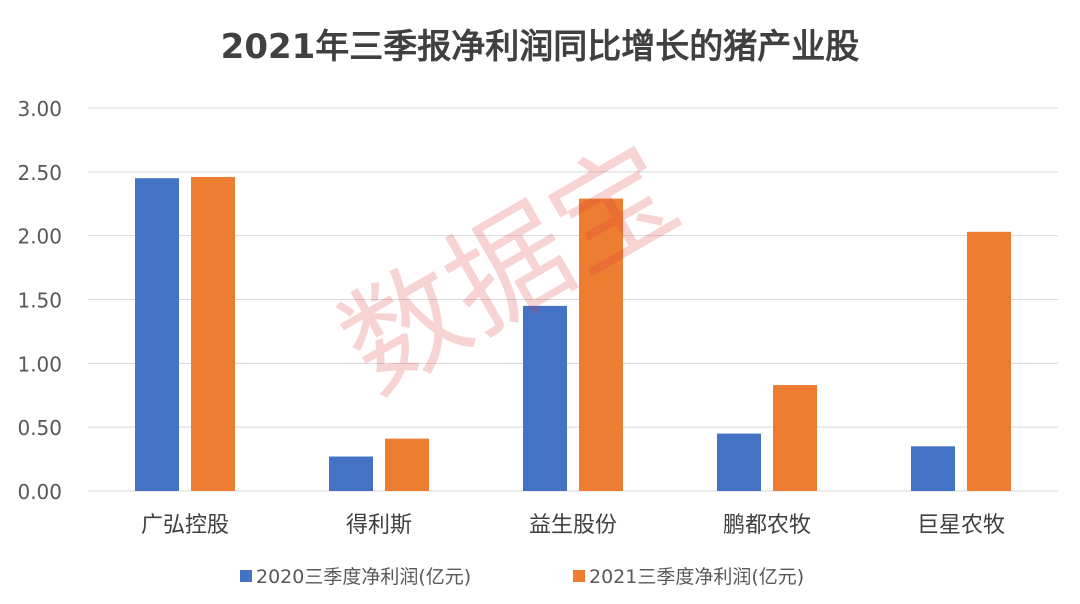 This screenshot has width=1080, height=604. I want to click on y-tick-label: 0.50, so click(39, 428).